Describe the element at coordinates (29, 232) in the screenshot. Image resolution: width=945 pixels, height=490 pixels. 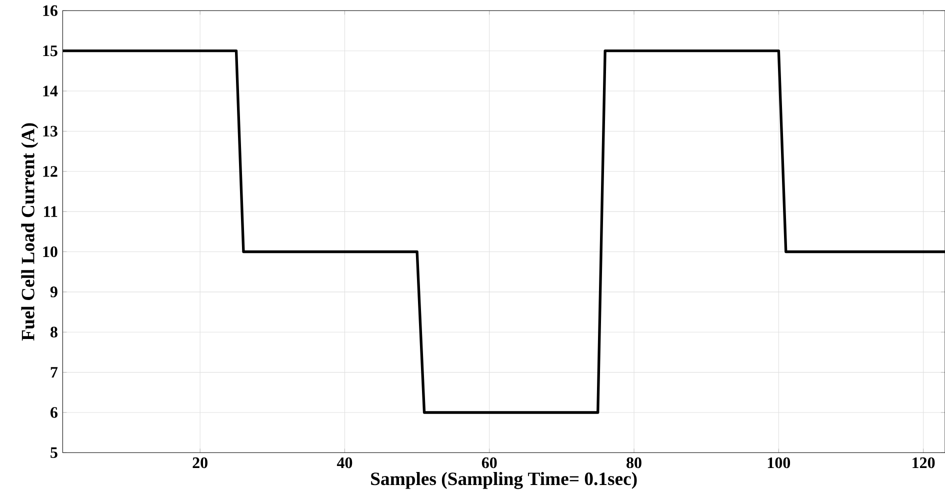
I see `y-axis-title: Fuel Cell Load Current (A)` at that location.